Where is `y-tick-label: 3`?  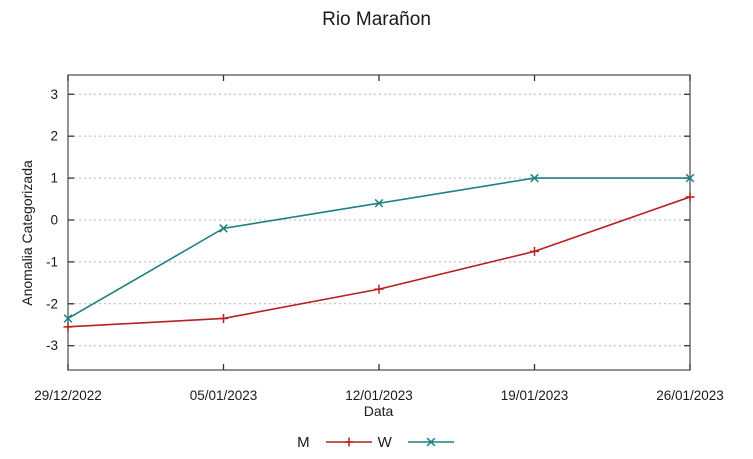
y-tick-label: 3 is located at coordinates (54, 94).